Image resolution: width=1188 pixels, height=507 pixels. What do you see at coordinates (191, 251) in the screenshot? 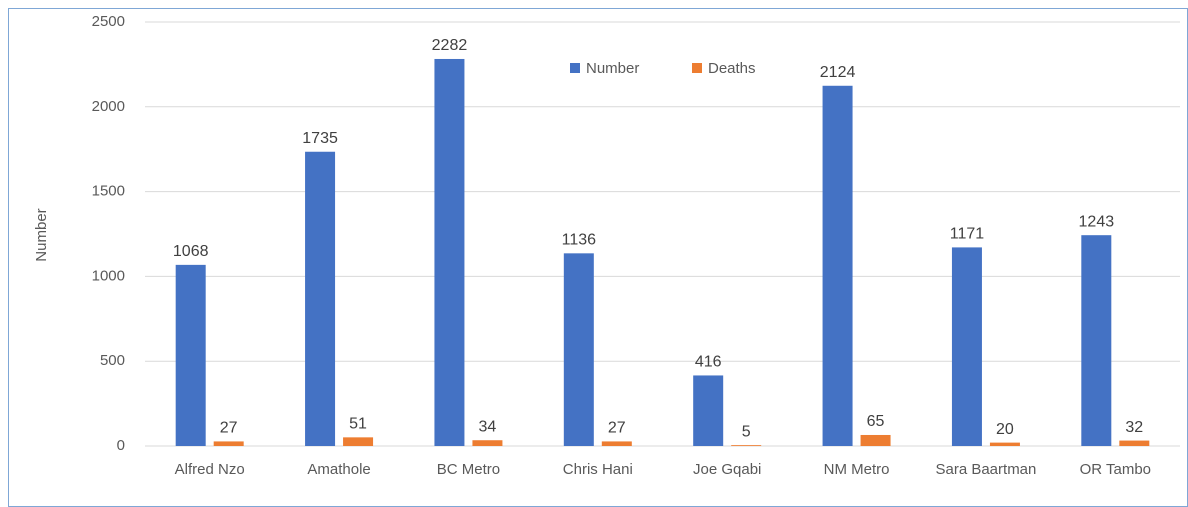
I see `value-label: 1068` at bounding box center [191, 251].